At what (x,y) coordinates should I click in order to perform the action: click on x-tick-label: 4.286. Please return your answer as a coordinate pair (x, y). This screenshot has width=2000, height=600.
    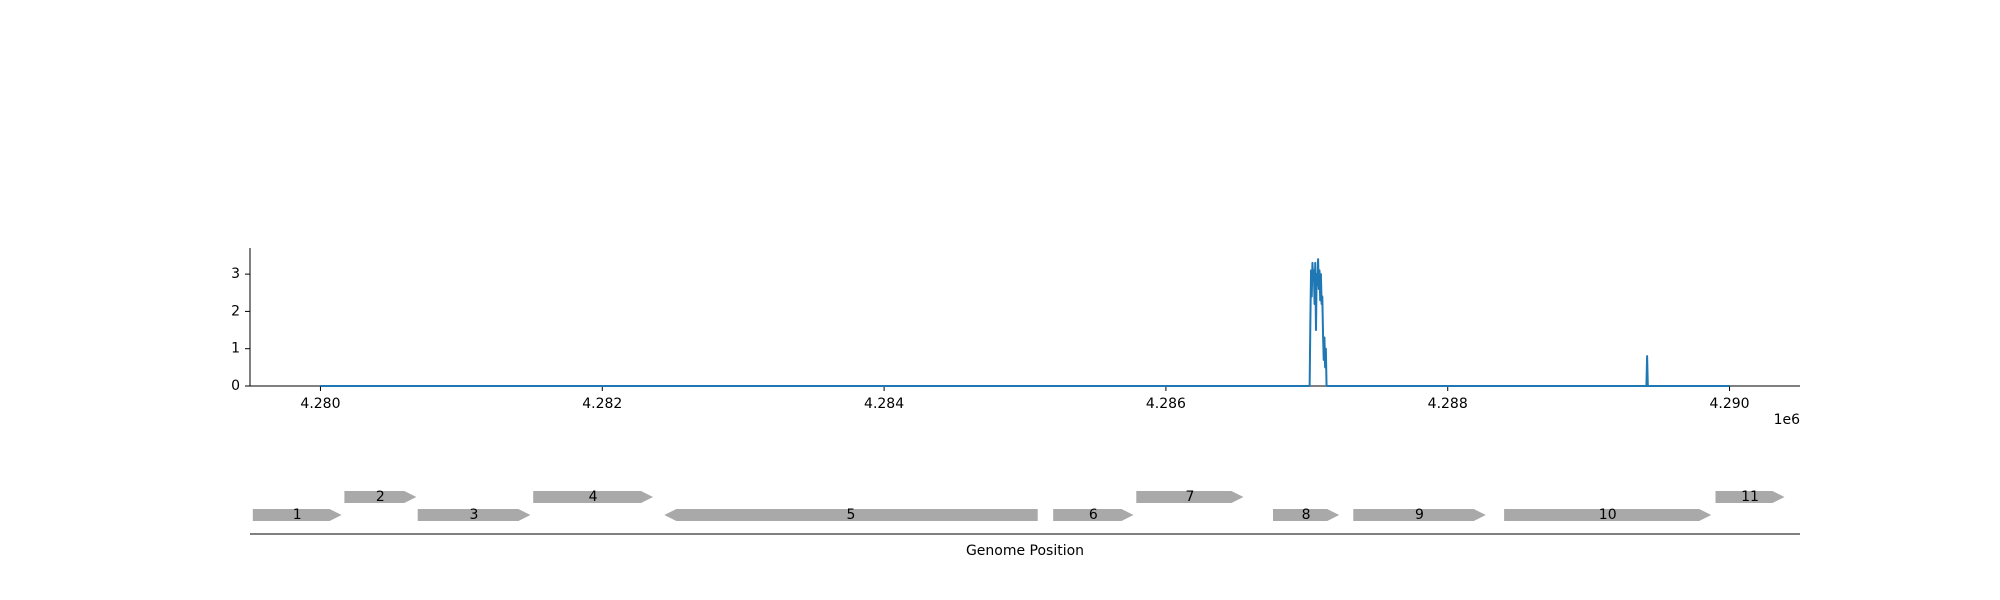
    Looking at the image, I should click on (1166, 404).